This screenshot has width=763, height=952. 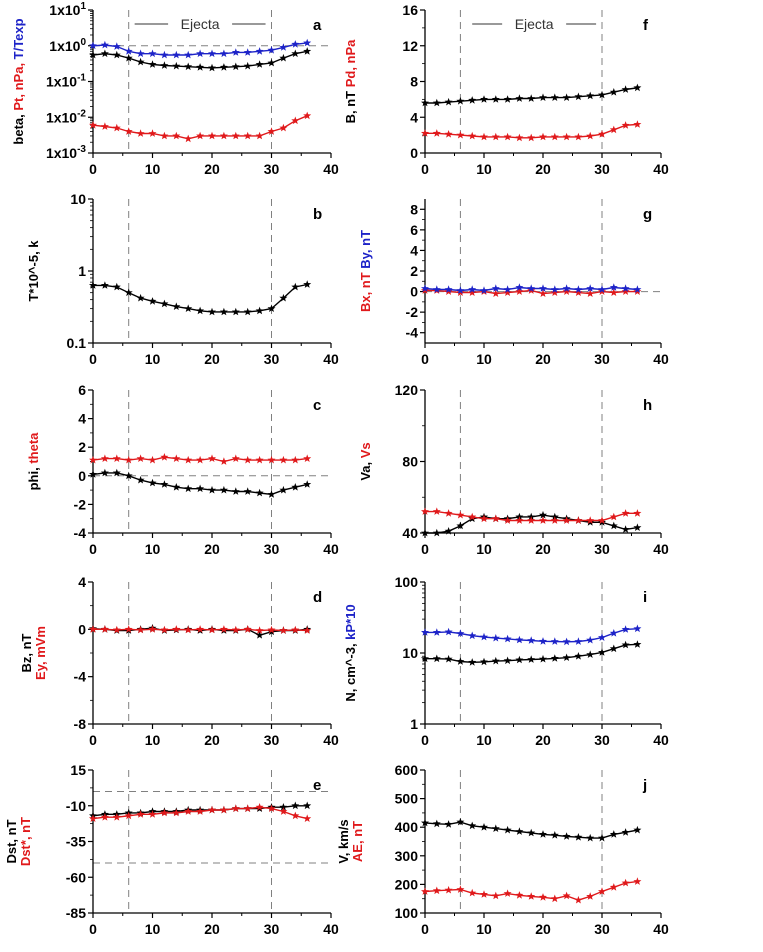 I want to click on y-tick-label: 80, so click(x=410, y=462).